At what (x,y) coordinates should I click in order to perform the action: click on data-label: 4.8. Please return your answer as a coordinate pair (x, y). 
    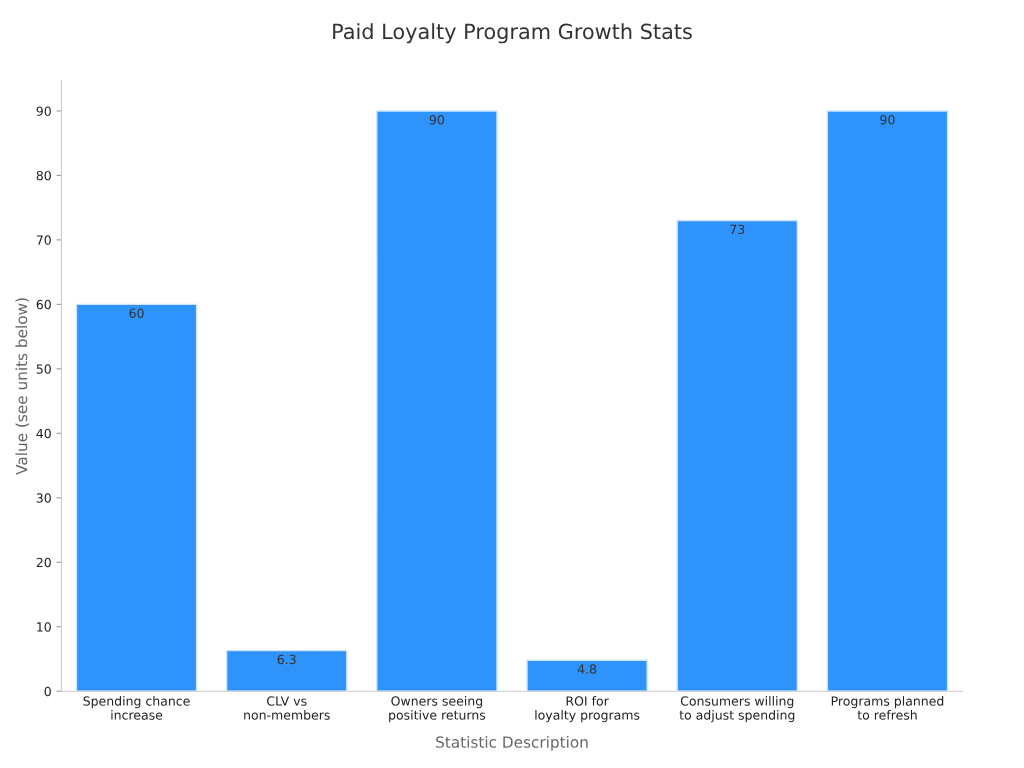
    Looking at the image, I should click on (587, 669).